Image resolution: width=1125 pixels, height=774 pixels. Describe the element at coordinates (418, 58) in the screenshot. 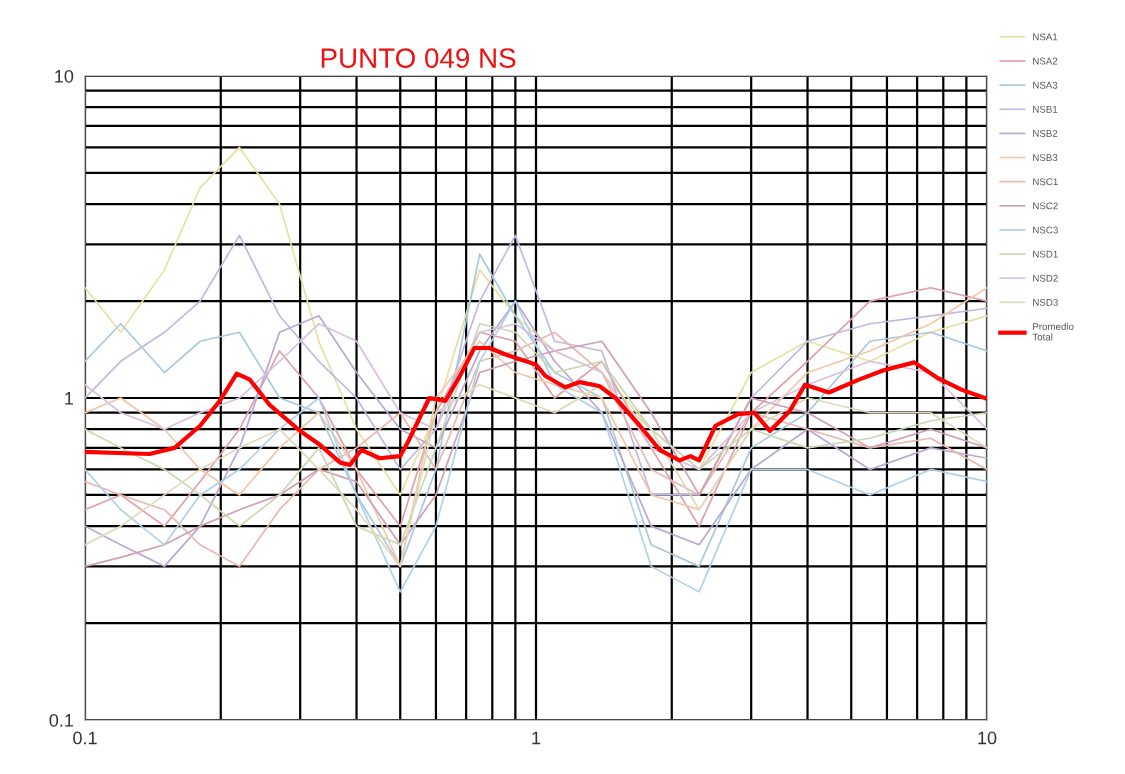

I see `chart-title: PUNTO 049 NS` at that location.